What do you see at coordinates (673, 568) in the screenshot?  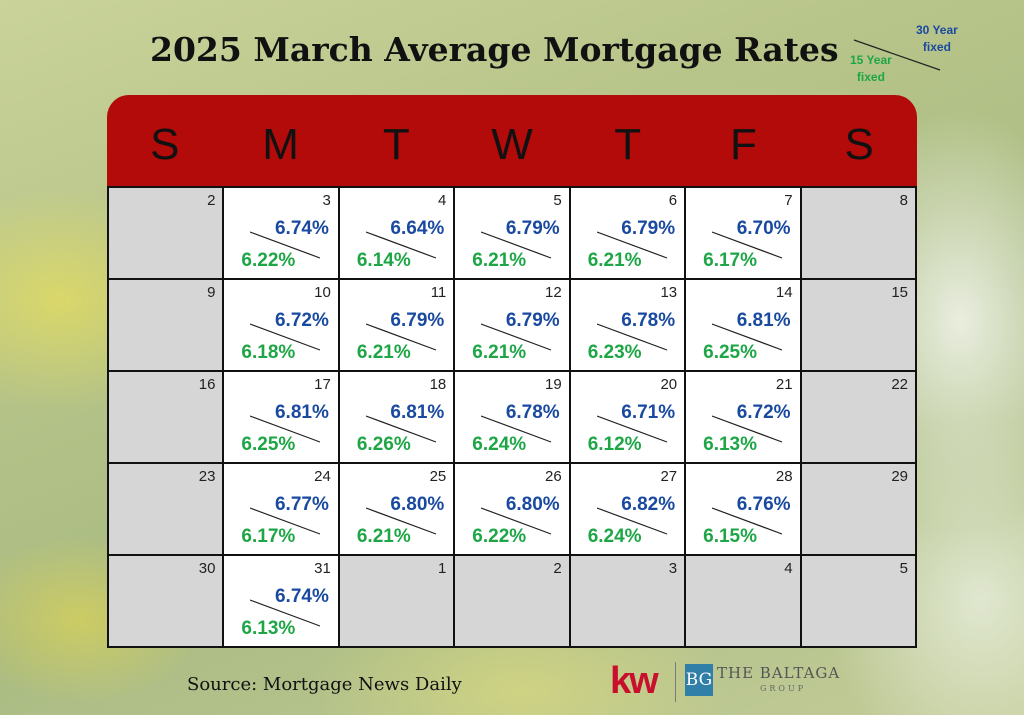 I see `day-number: 3` at bounding box center [673, 568].